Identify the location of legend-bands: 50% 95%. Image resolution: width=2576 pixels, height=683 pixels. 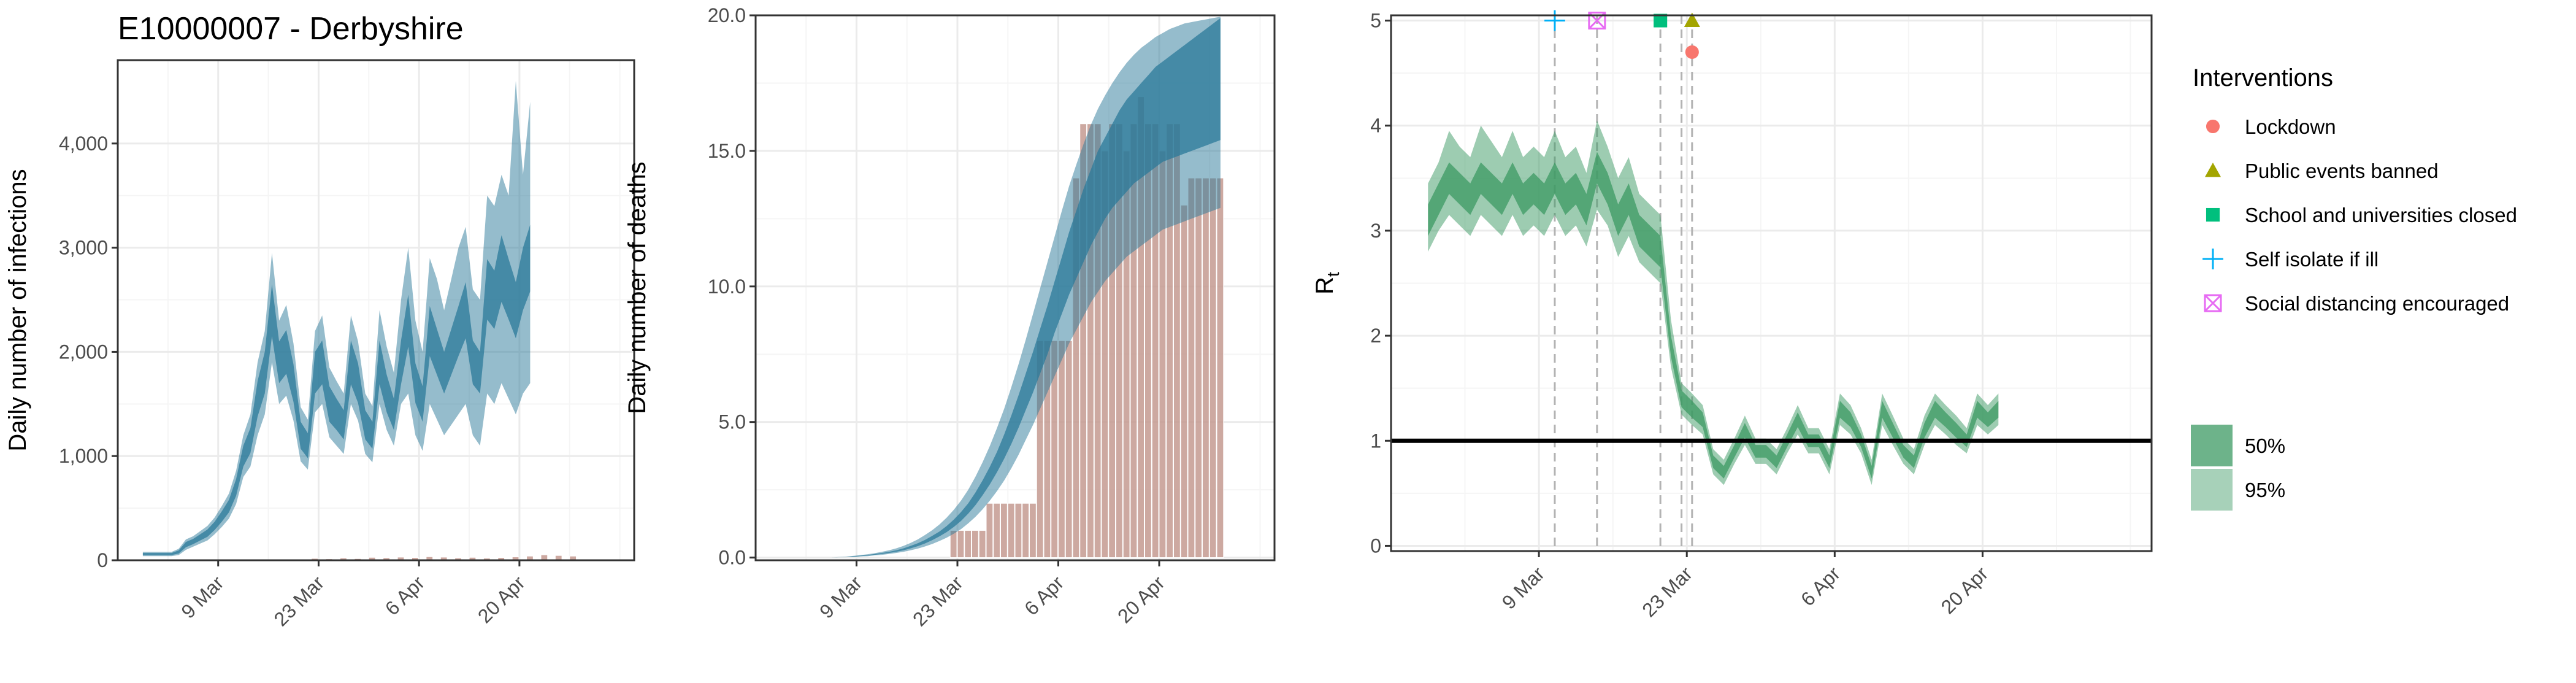
(2238, 468).